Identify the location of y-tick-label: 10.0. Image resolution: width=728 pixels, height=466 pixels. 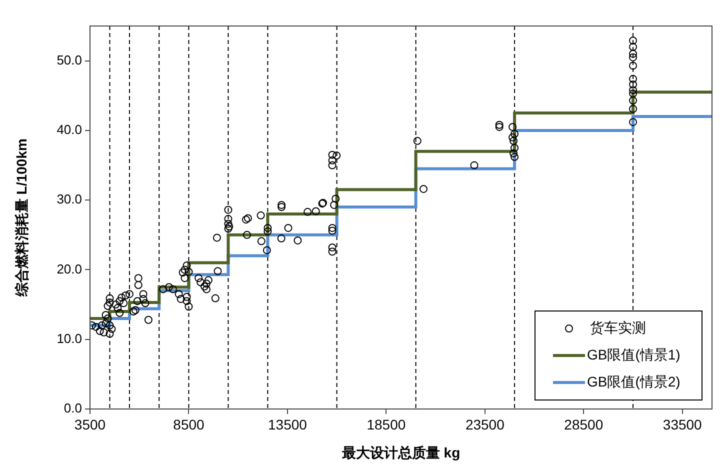
(69, 338).